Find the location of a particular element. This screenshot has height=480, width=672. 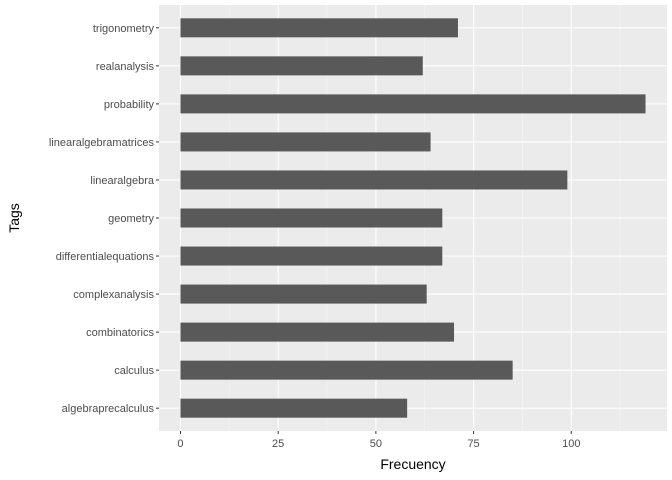

bar-complexanalysis is located at coordinates (303, 294).